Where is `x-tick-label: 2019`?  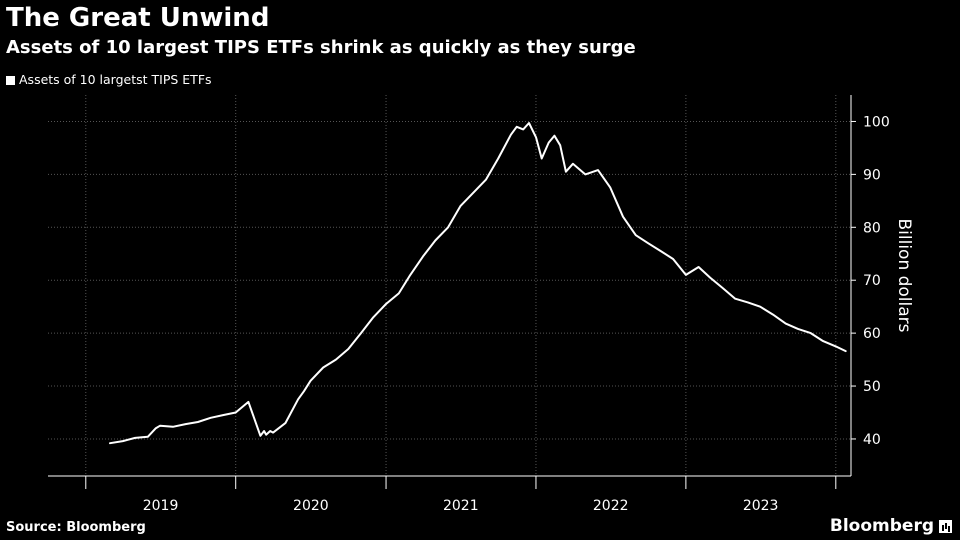 x-tick-label: 2019 is located at coordinates (161, 506).